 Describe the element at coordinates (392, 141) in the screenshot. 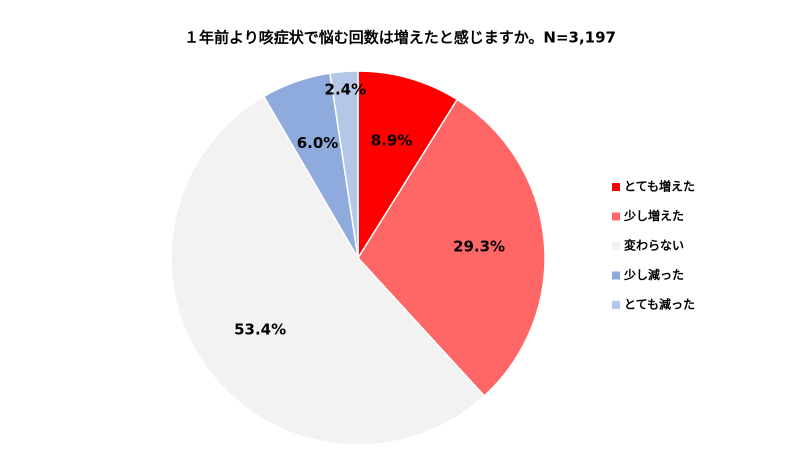

I see `value-label: 8.9%` at that location.